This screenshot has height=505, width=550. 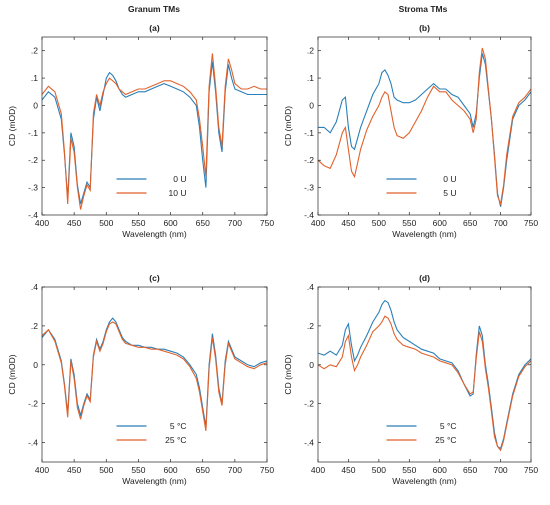 I want to click on column-title-granum: Granum TMs, so click(x=154, y=9).